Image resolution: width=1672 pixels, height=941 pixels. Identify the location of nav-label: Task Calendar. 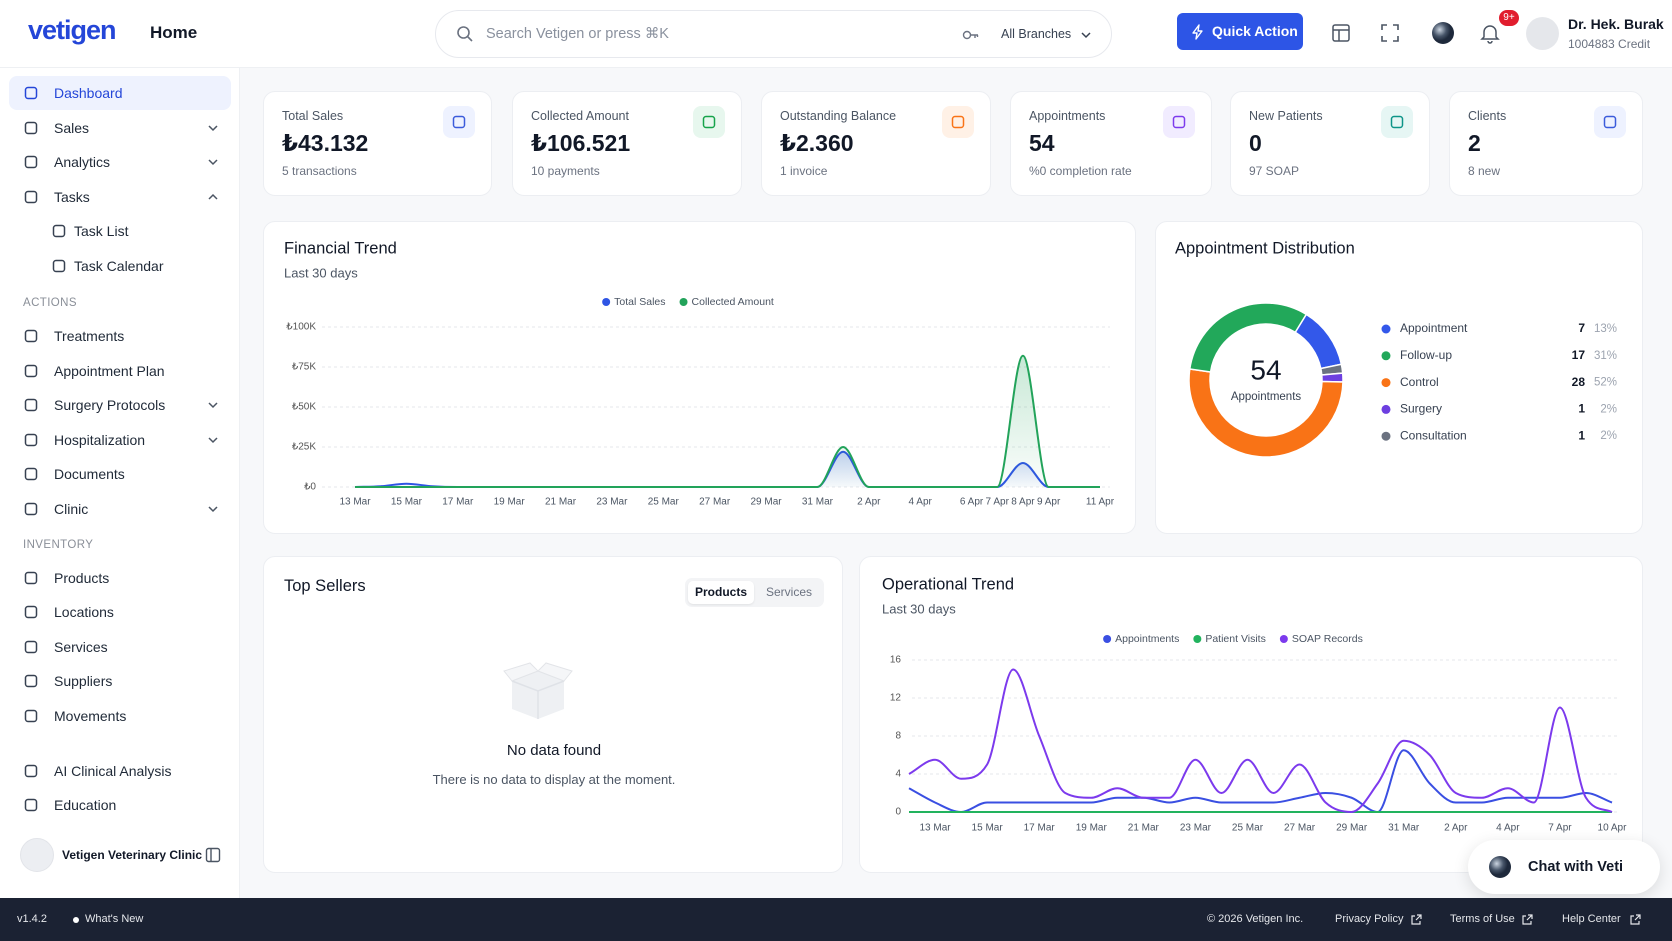
(119, 266).